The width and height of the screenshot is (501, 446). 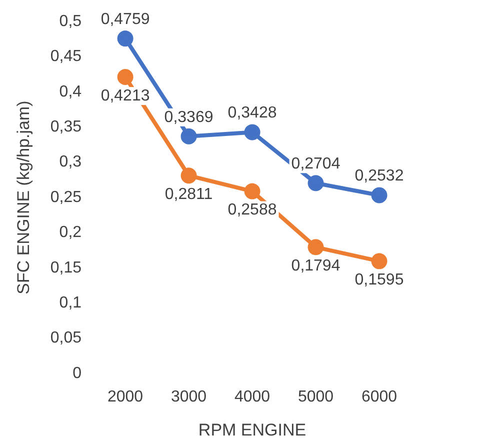 What do you see at coordinates (252, 210) in the screenshot?
I see `data-label: 0,2588` at bounding box center [252, 210].